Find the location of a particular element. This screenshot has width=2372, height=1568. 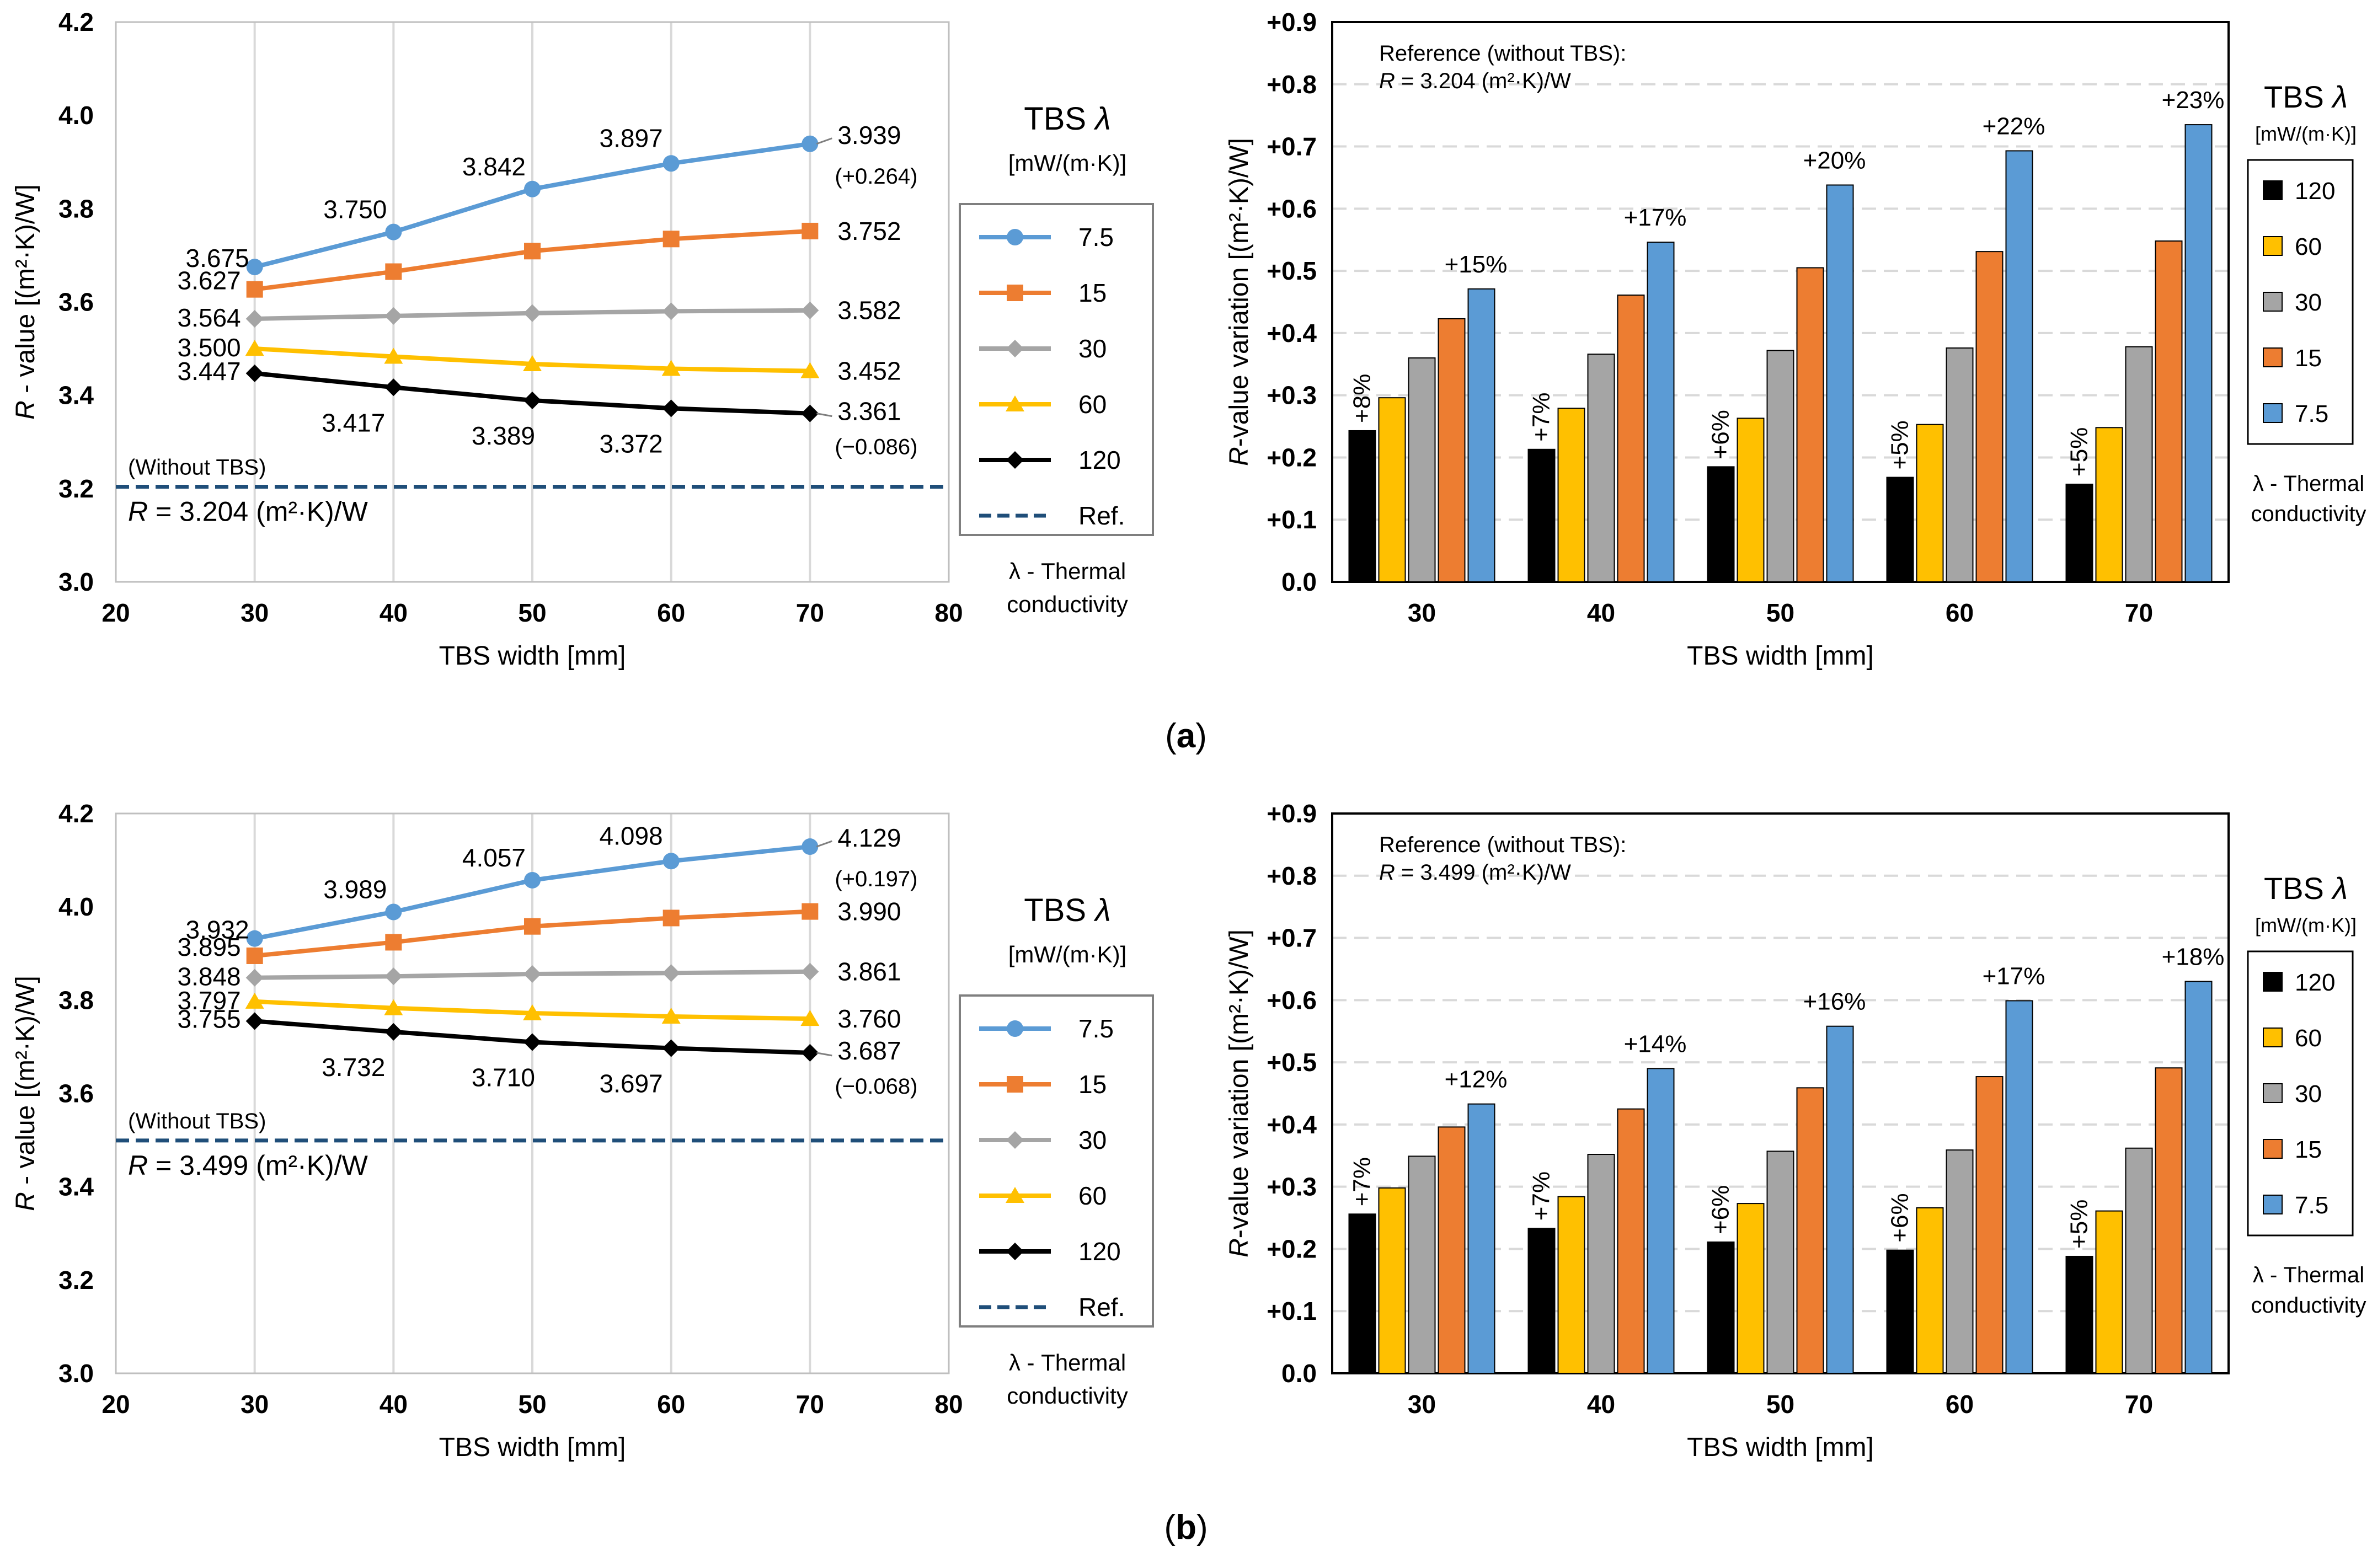

x-tick-label: 70 is located at coordinates (810, 612).